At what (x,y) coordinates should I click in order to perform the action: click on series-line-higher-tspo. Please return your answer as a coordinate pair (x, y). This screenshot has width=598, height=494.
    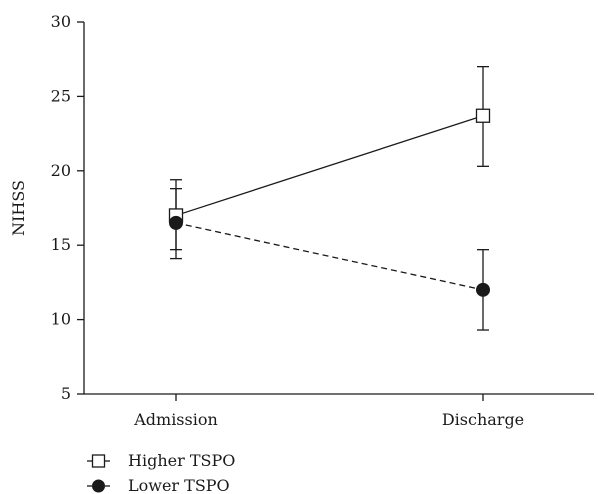
    Looking at the image, I should click on (329, 166).